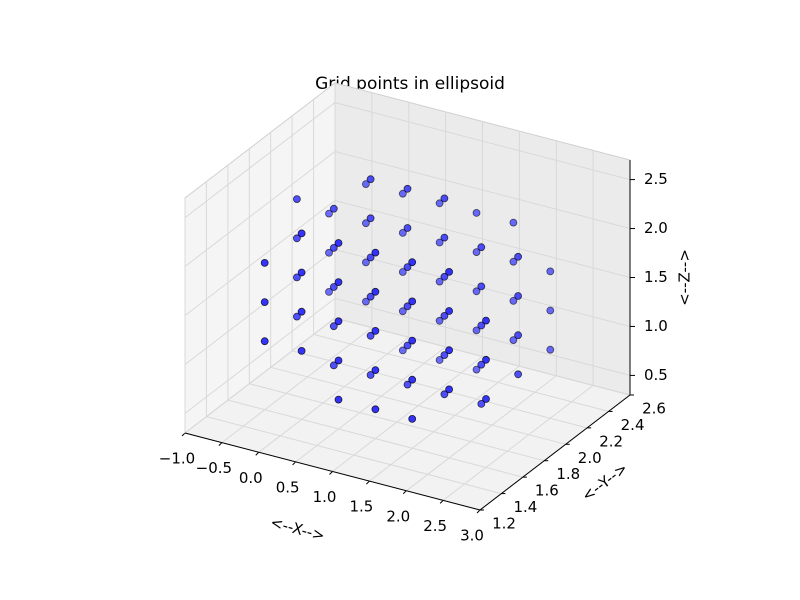 The width and height of the screenshot is (800, 600). What do you see at coordinates (361, 507) in the screenshot?
I see `x-tick-label: 1.5` at bounding box center [361, 507].